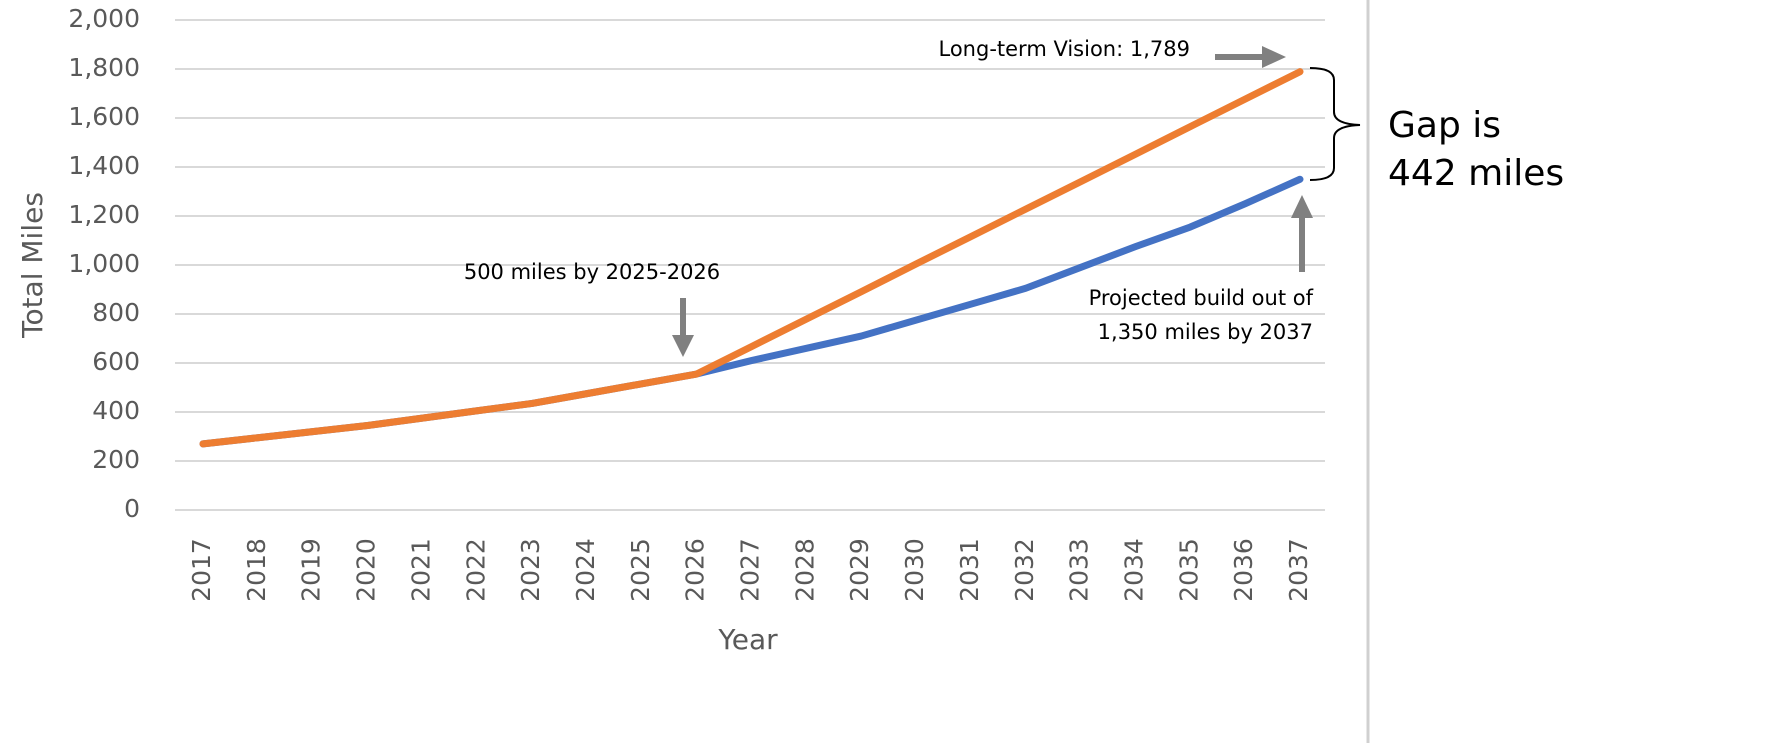  What do you see at coordinates (1024, 570) in the screenshot?
I see `x-tick-label: 2032` at bounding box center [1024, 570].